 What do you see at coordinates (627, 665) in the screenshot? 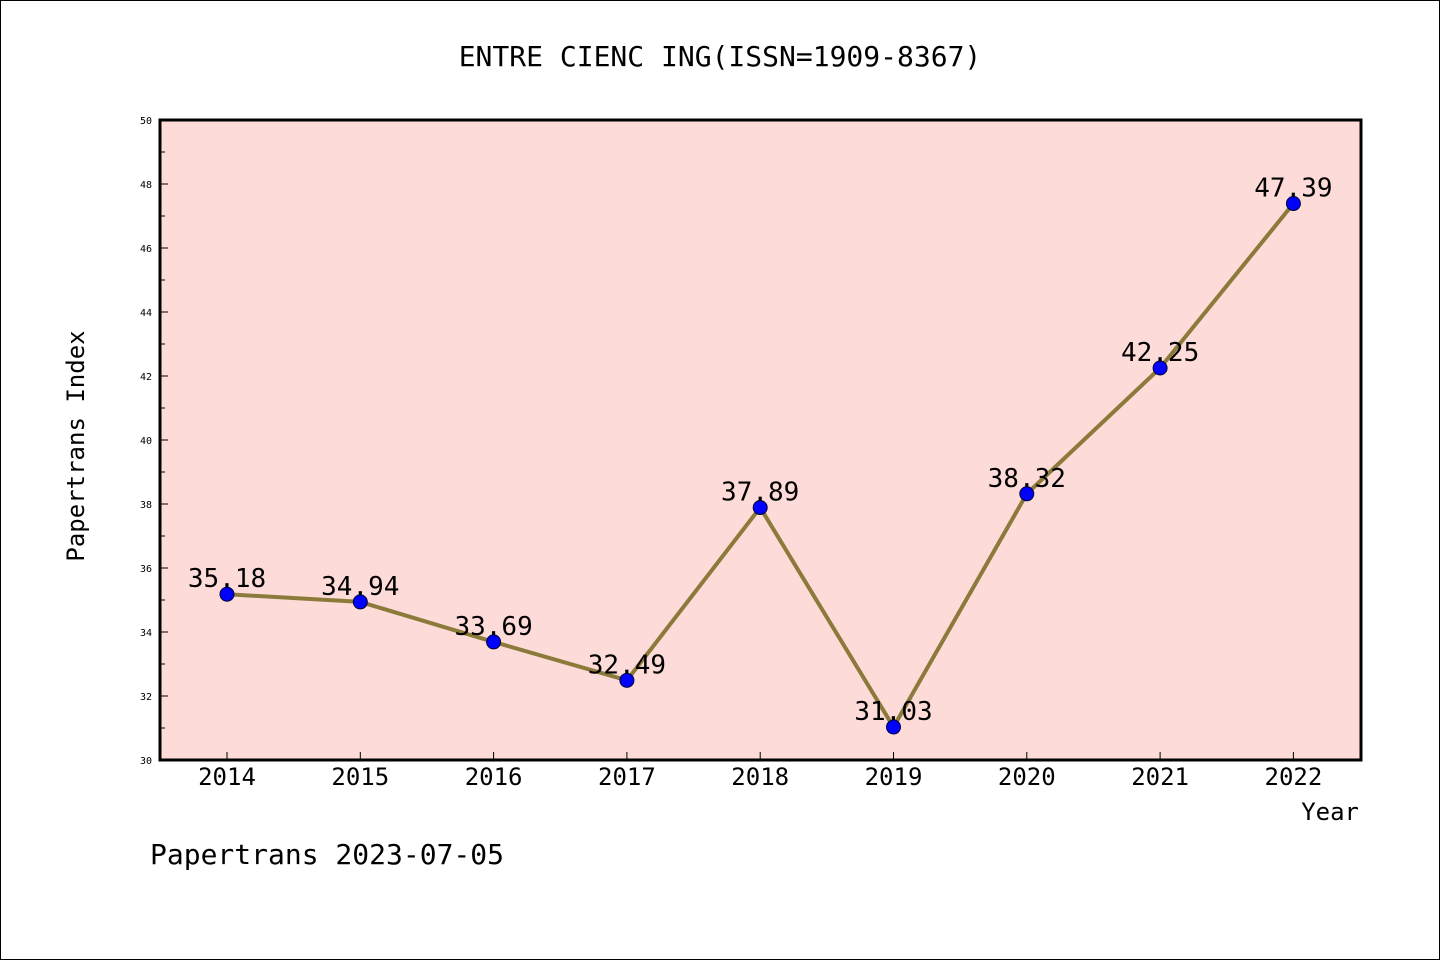
I see `data-label: 32.49` at bounding box center [627, 665].